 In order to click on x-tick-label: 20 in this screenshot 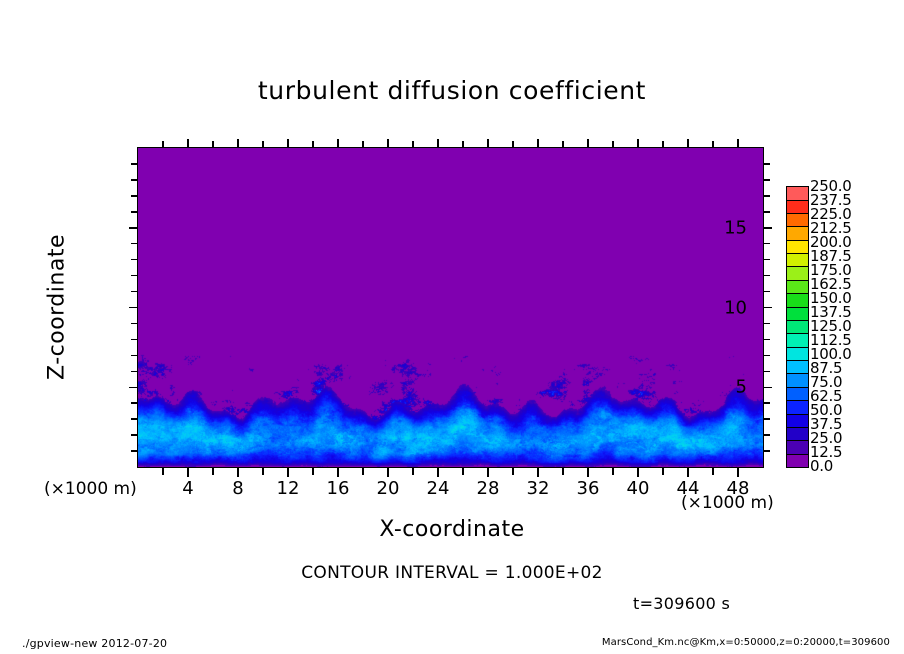, I will do `click(388, 488)`.